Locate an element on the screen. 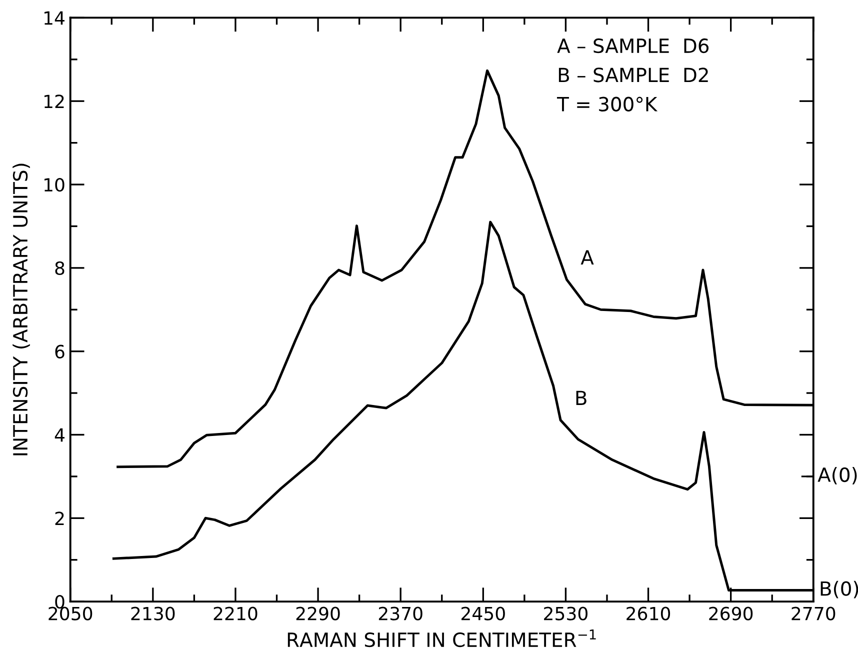 The height and width of the screenshot is (656, 858). x-tick-label: 2130 is located at coordinates (153, 613).